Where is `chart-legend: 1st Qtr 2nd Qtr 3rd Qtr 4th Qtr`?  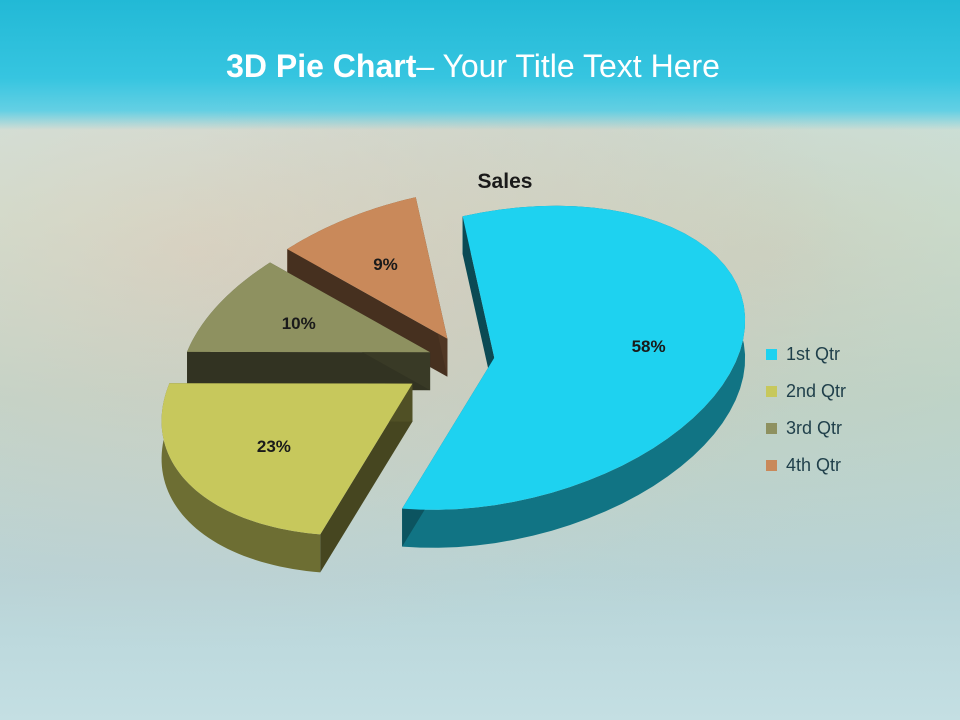 chart-legend: 1st Qtr 2nd Qtr 3rd Qtr 4th Qtr is located at coordinates (806, 410).